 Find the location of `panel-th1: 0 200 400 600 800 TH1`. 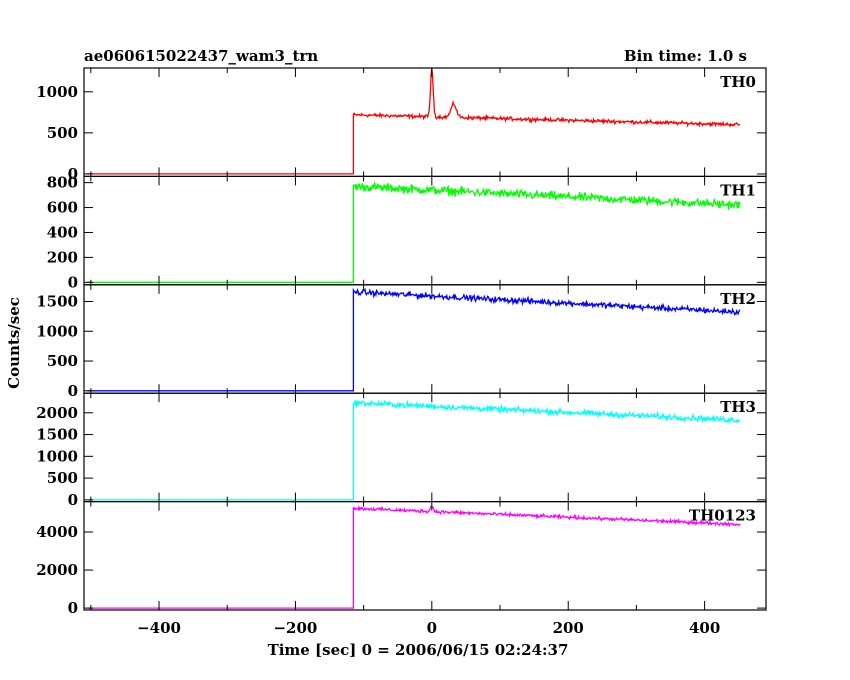

panel-th1: 0 200 400 600 800 TH1 is located at coordinates (407, 232).